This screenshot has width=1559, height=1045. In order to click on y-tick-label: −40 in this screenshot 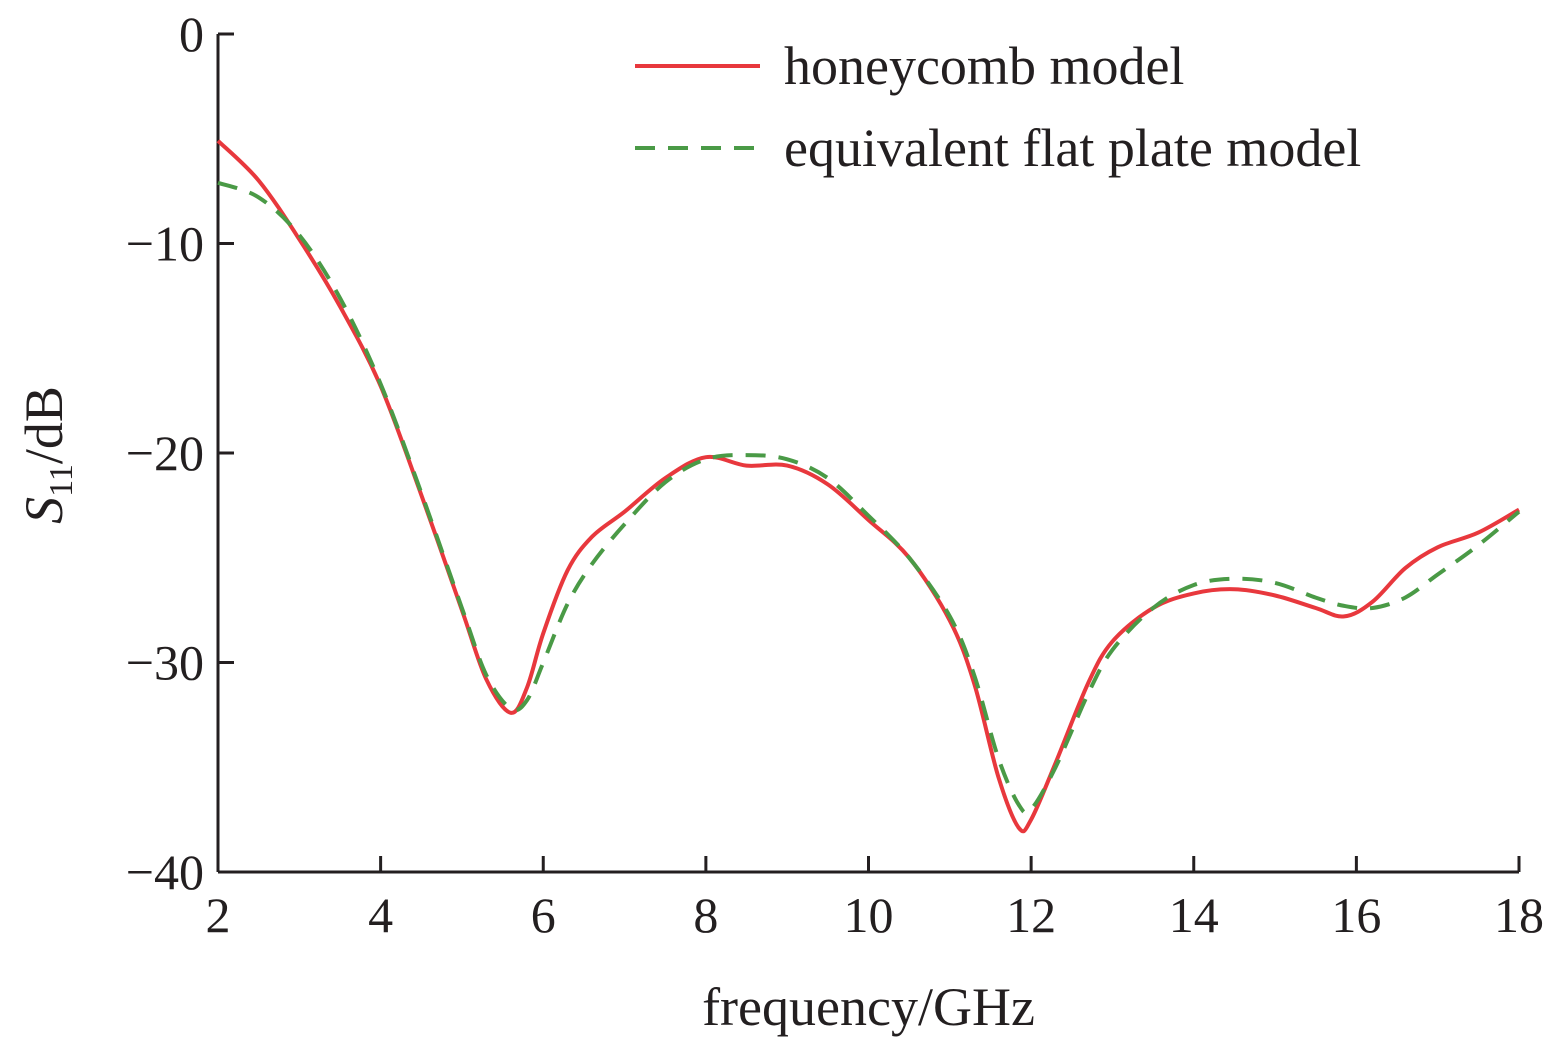, I will do `click(165, 872)`.